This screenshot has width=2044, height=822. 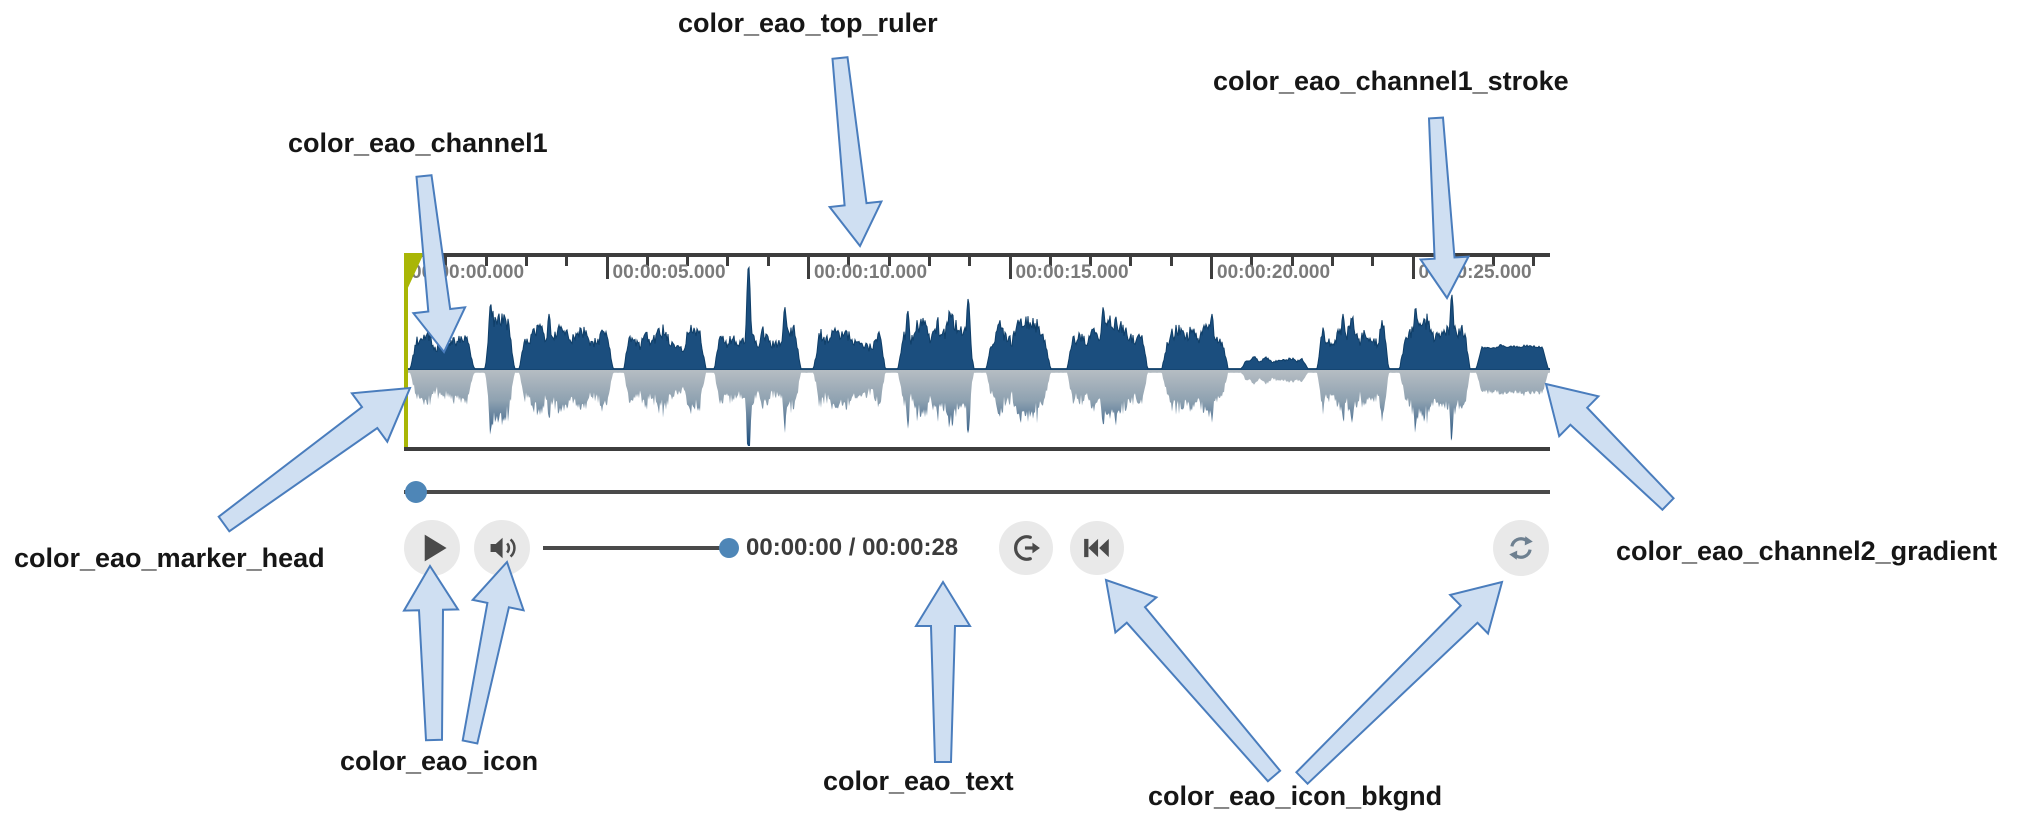 I want to click on ruler-label: 00:00:15.000, so click(x=1072, y=272).